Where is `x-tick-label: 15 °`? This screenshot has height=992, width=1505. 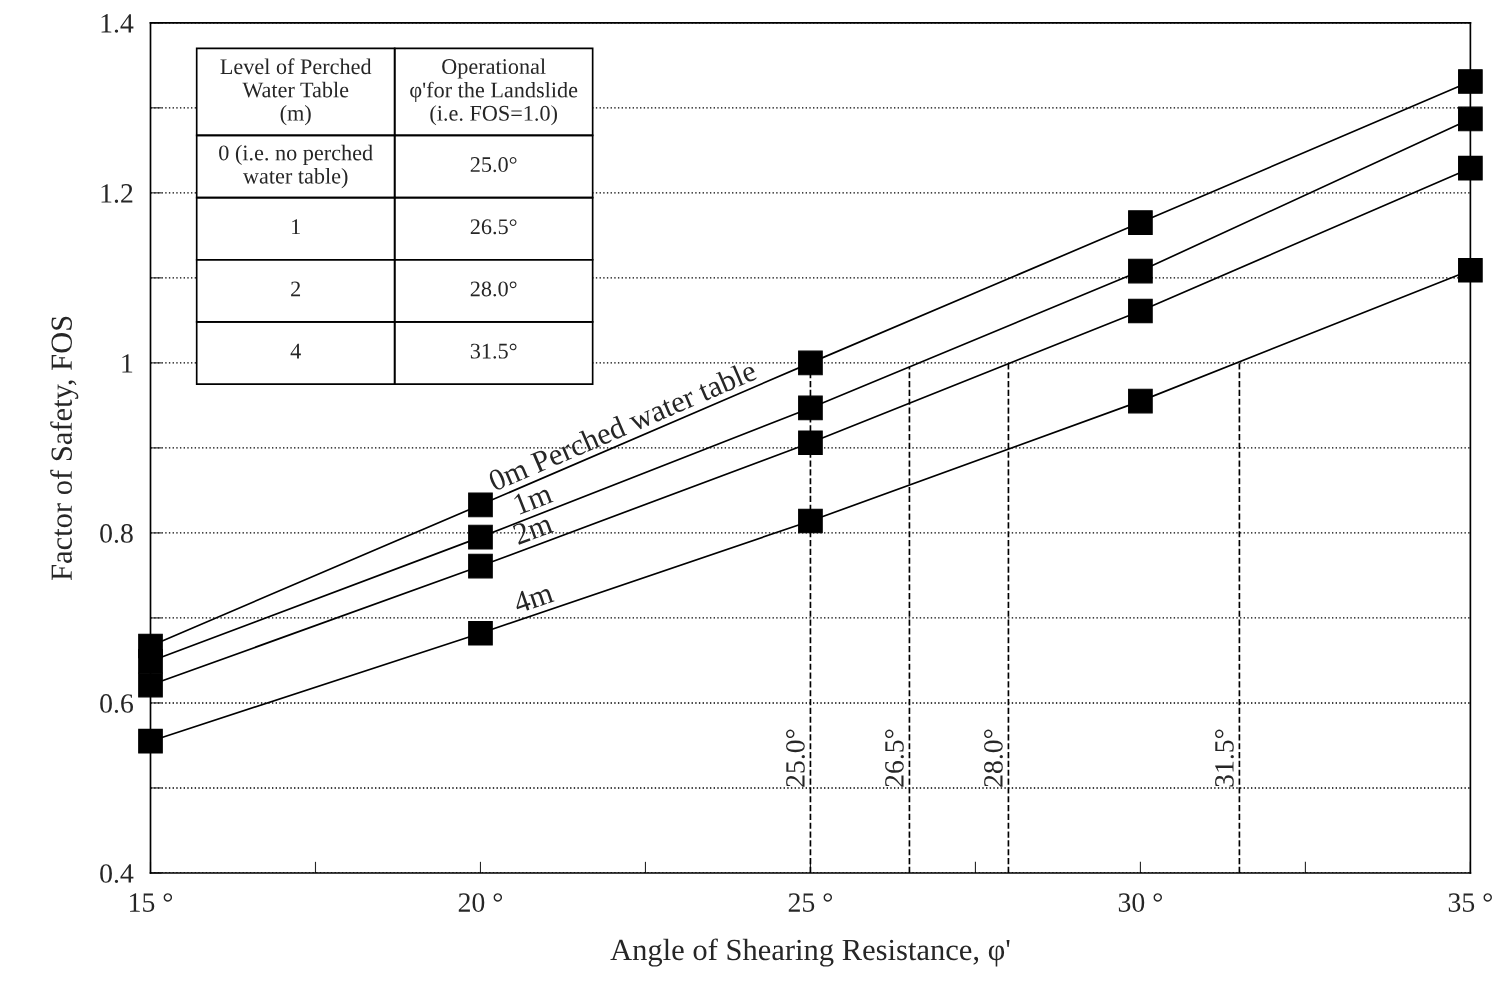
x-tick-label: 15 ° is located at coordinates (151, 902).